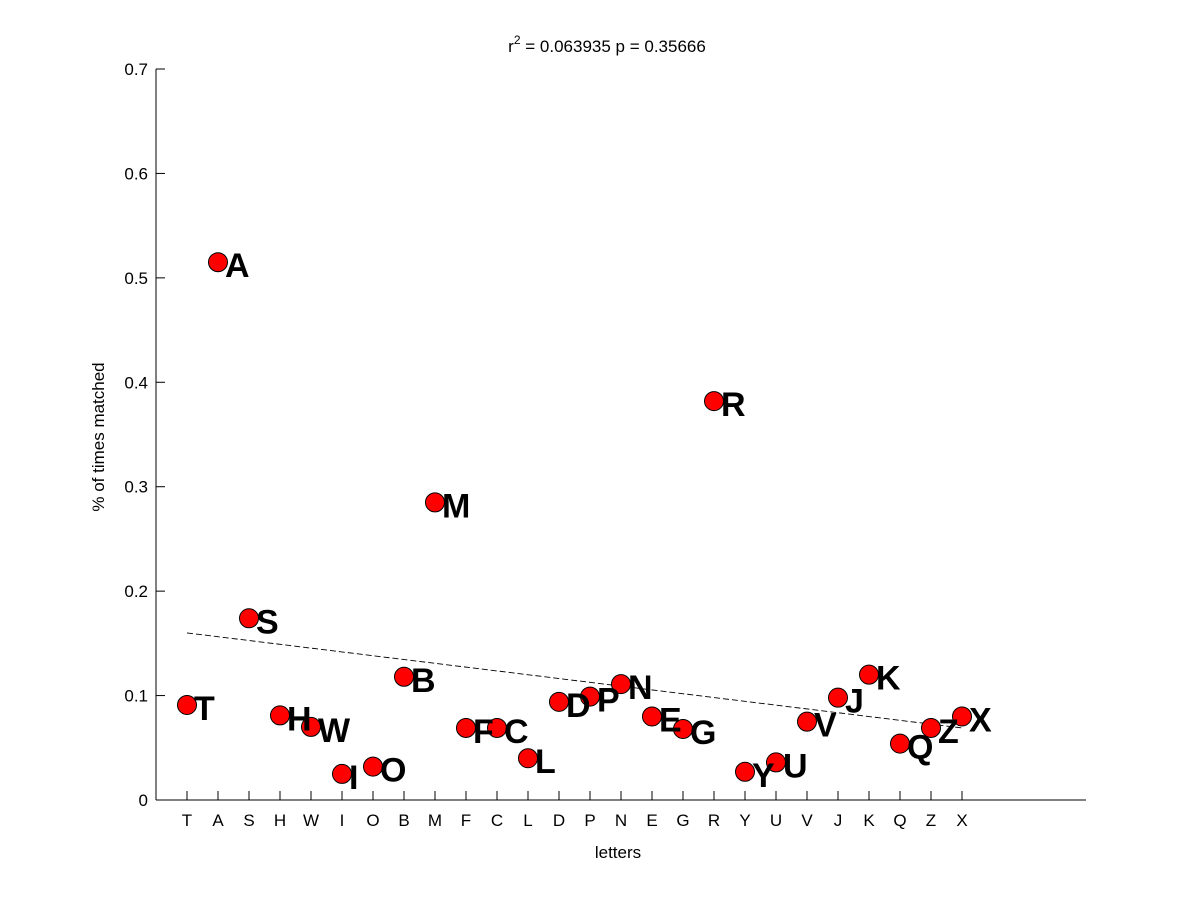  Describe the element at coordinates (618, 852) in the screenshot. I see `x-axis-label: letters` at that location.